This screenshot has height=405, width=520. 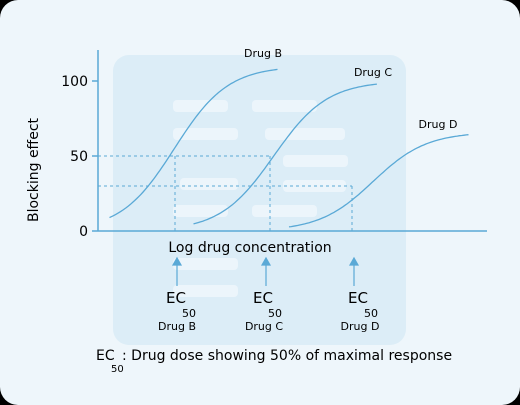 I want to click on y-tick-label-100: 100, so click(x=74, y=82).